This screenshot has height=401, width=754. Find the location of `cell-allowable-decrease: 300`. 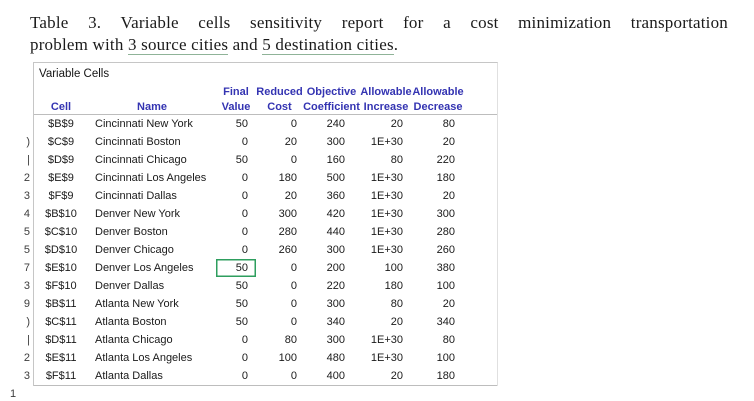

cell-allowable-decrease: 300 is located at coordinates (445, 214).